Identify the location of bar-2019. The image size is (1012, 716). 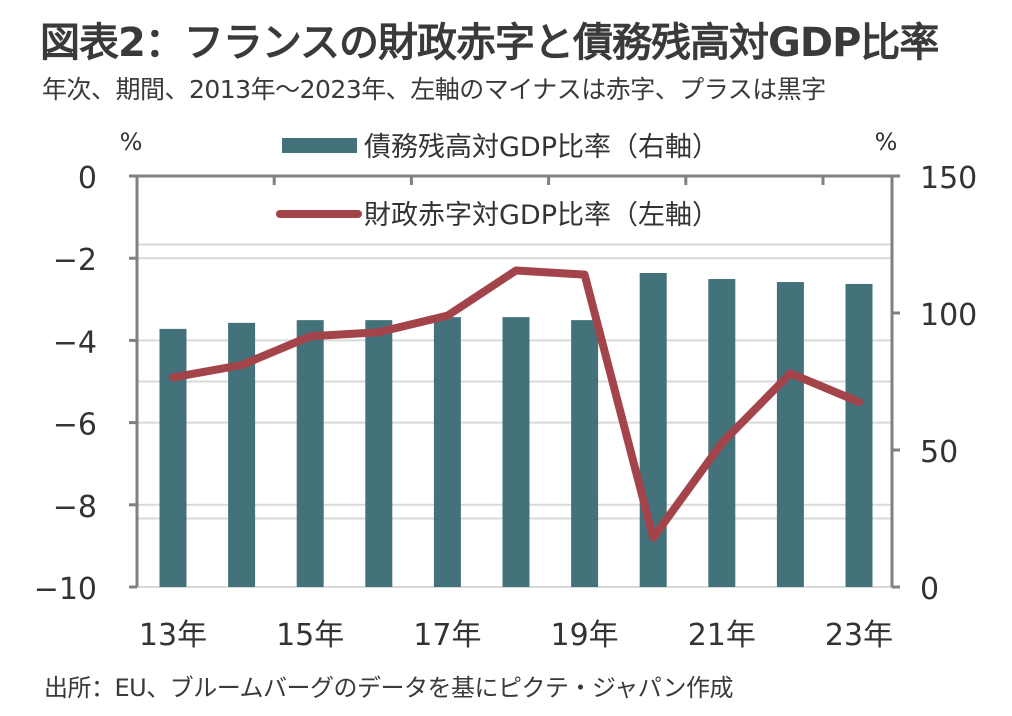
(585, 453).